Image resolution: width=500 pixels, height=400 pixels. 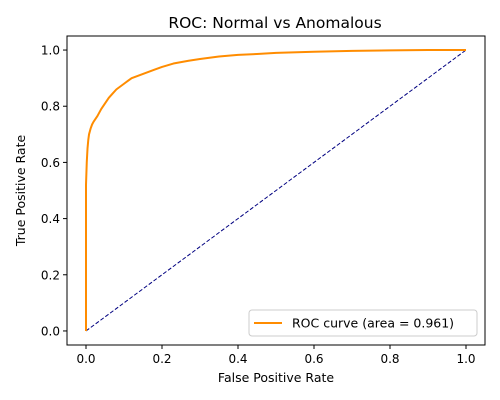 What do you see at coordinates (161, 359) in the screenshot?
I see `x-tick-label: 0.2` at bounding box center [161, 359].